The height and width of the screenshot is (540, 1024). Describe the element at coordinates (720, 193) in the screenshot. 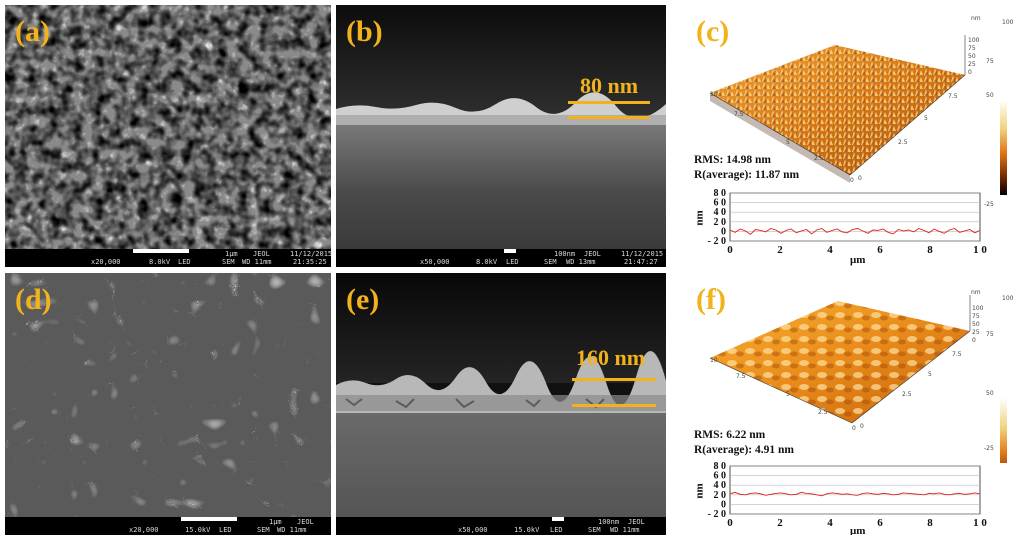

I see `panel-c-y-tick-label: 8 0` at that location.